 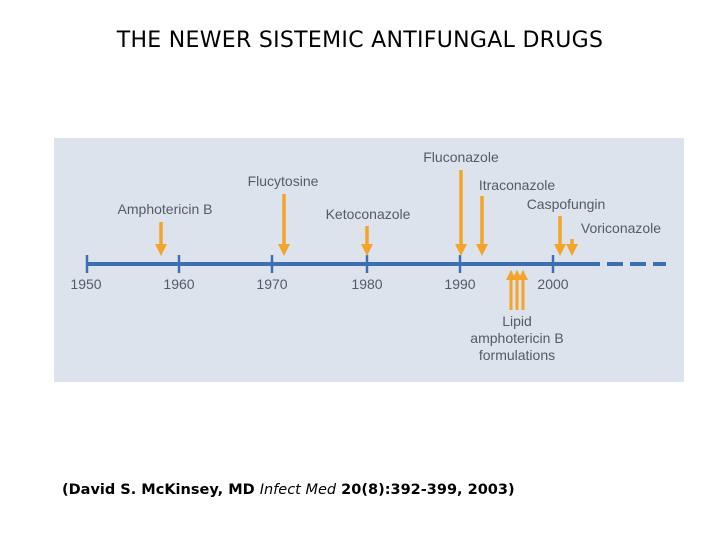 I want to click on year-label: 1980, so click(x=366, y=284).